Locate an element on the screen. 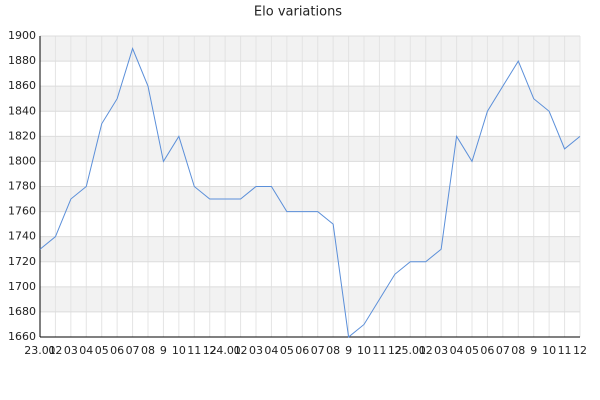 The height and width of the screenshot is (400, 600). y-tick-label: 1740 is located at coordinates (22, 236).